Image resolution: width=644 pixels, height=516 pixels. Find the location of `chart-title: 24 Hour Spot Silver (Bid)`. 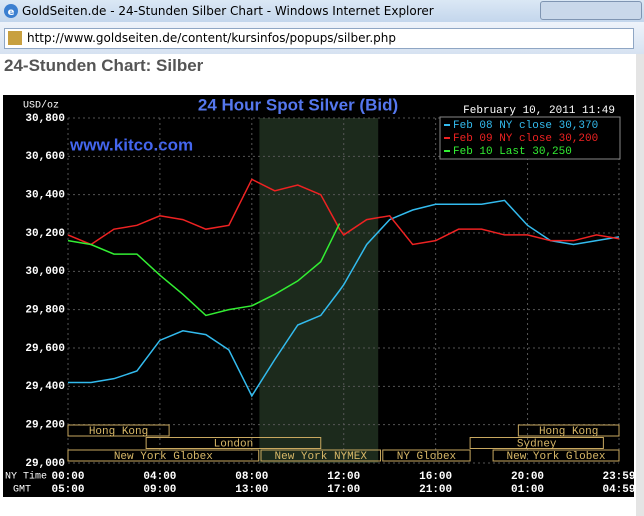

chart-title: 24 Hour Spot Silver (Bid) is located at coordinates (298, 104).